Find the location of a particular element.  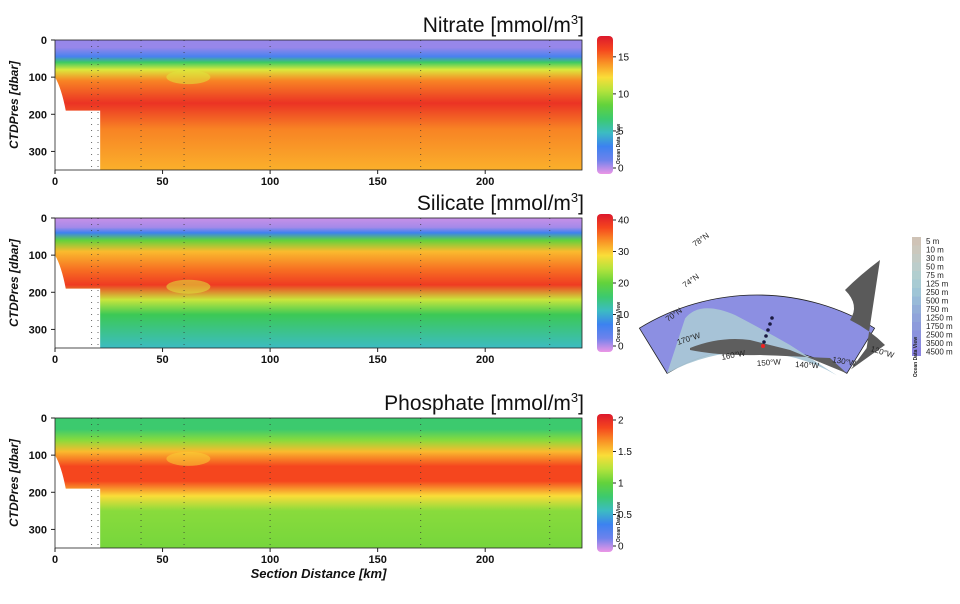

x-tick-label: 200 is located at coordinates (485, 182).